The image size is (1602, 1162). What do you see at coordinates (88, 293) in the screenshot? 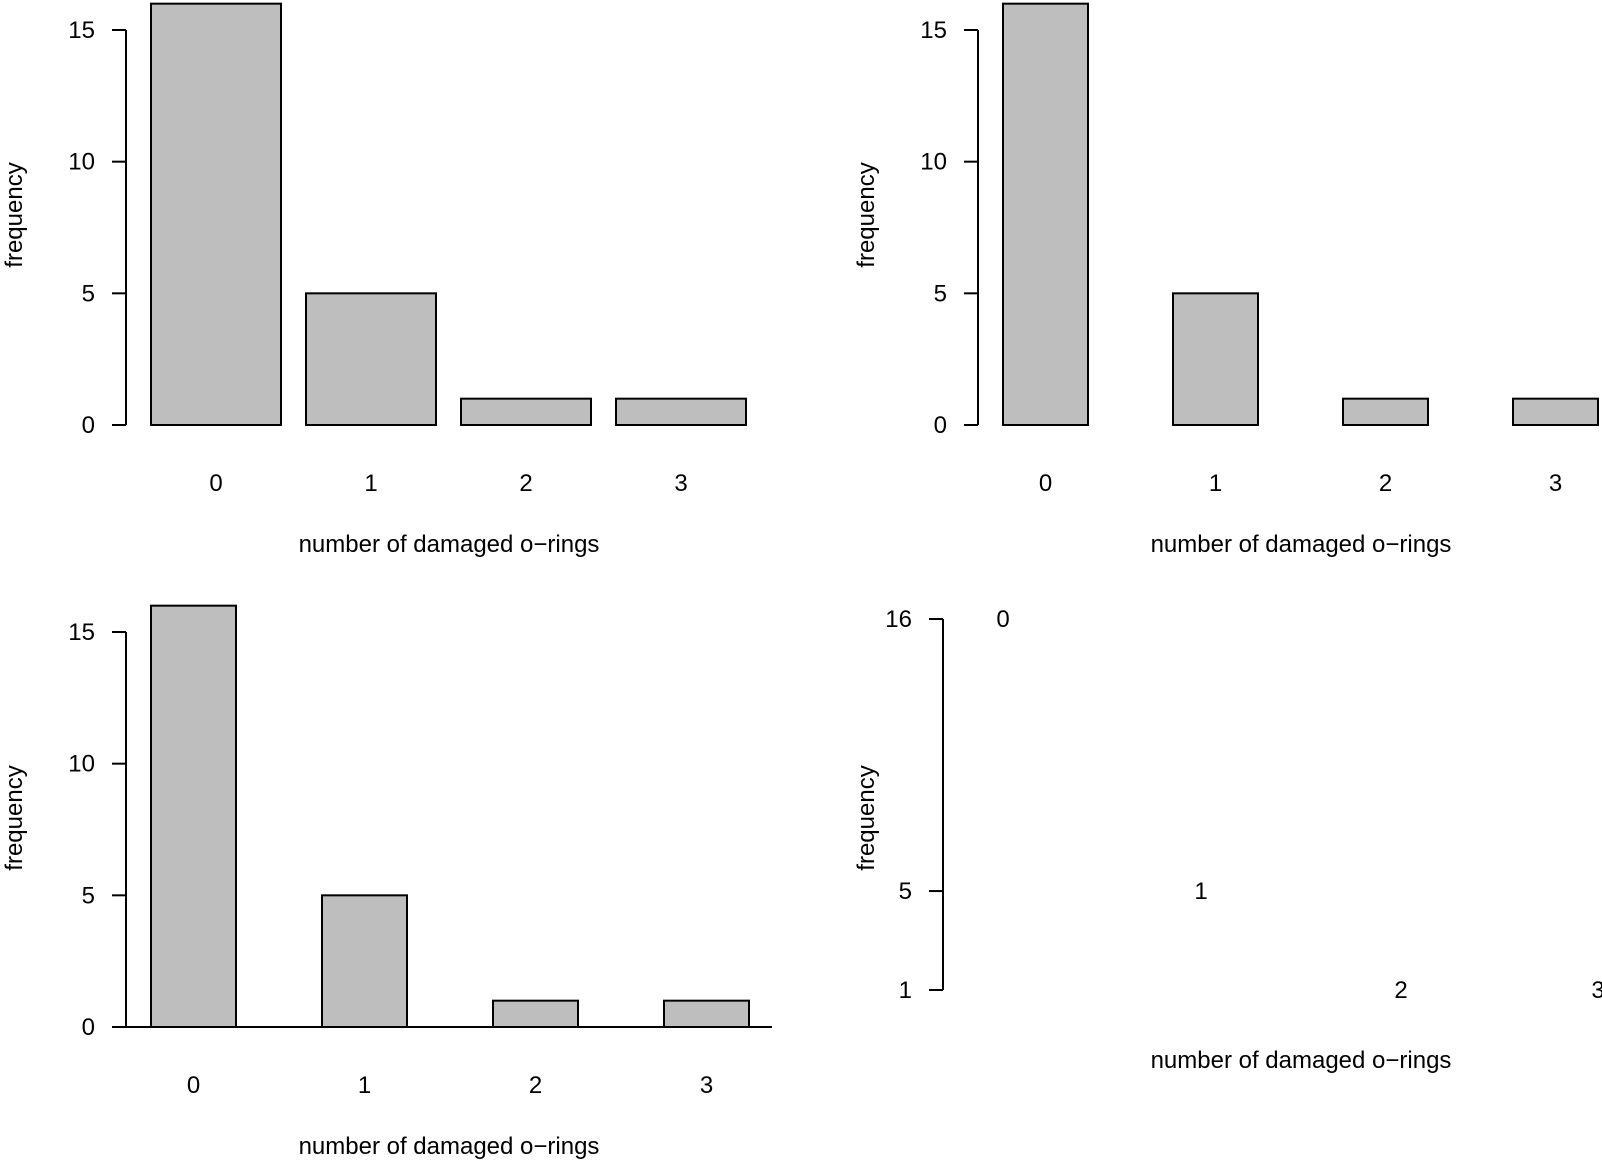
I see `y-tick-label-a: 5` at bounding box center [88, 293].